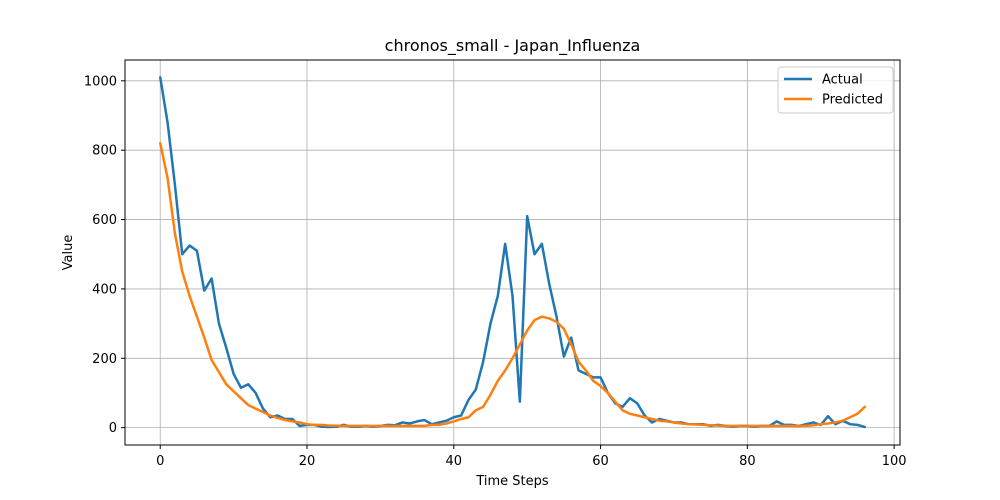 The image size is (1000, 500). What do you see at coordinates (113, 428) in the screenshot?
I see `y-tick-label: 0` at bounding box center [113, 428].